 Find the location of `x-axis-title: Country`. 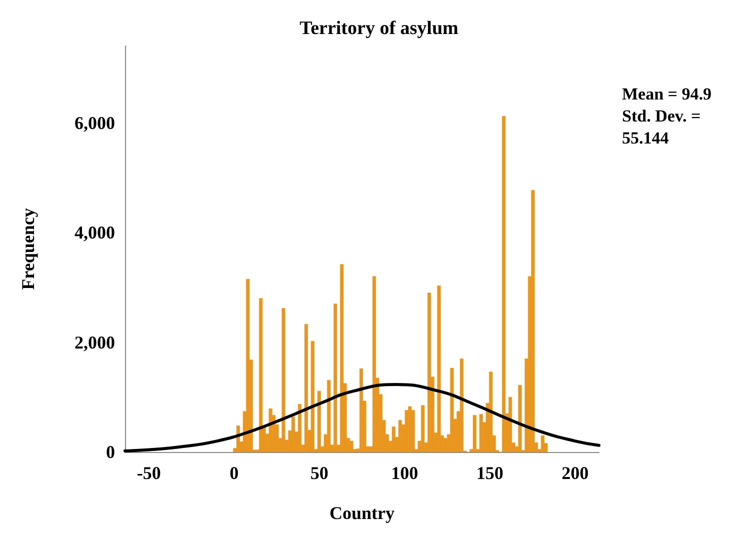

x-axis-title: Country is located at coordinates (362, 513).